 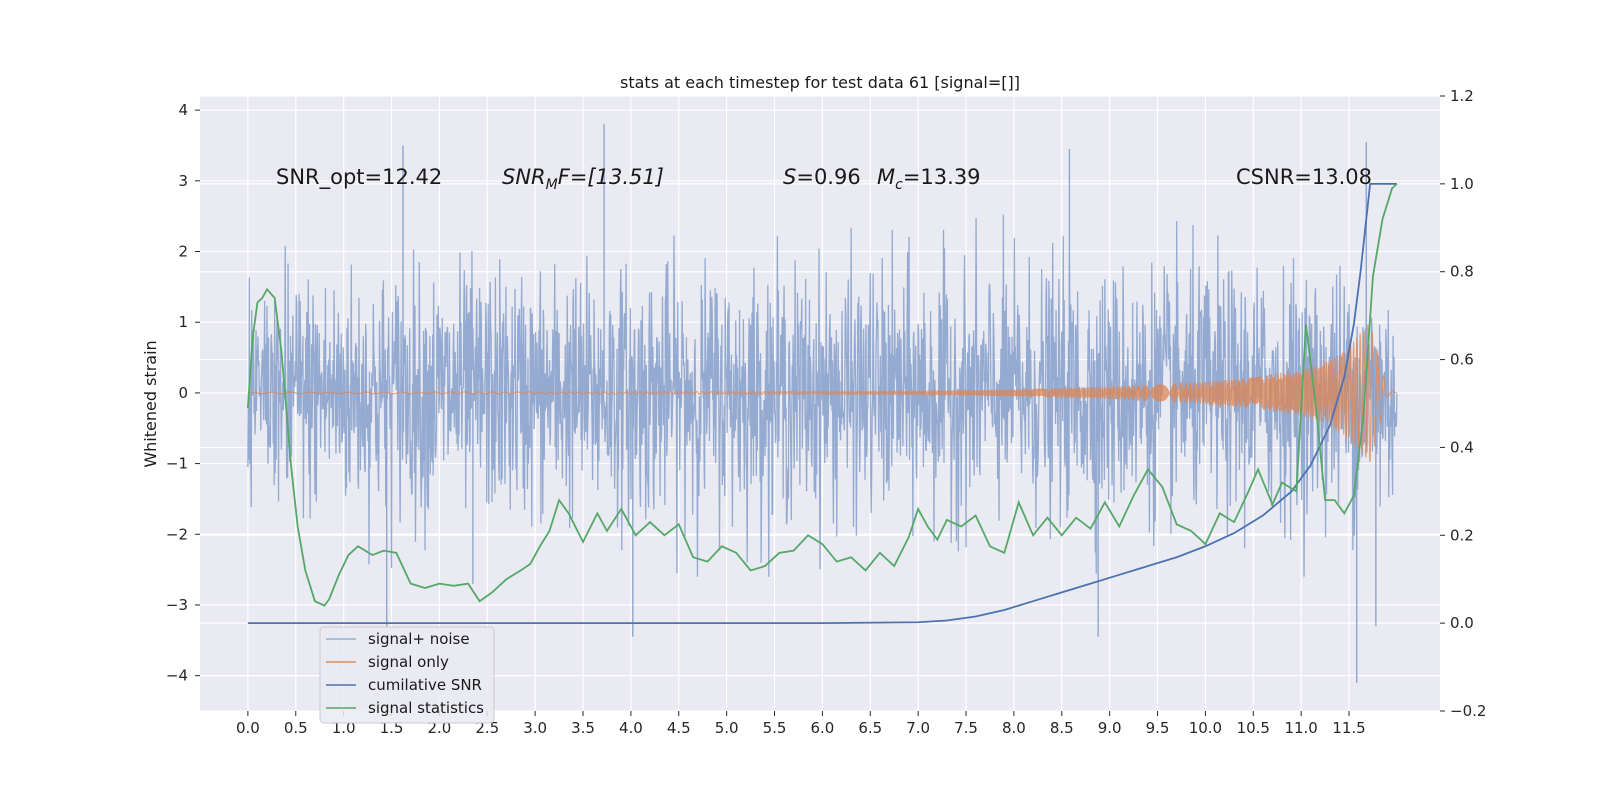 What do you see at coordinates (1062, 728) in the screenshot?
I see `x-tick-label: 8.5` at bounding box center [1062, 728].